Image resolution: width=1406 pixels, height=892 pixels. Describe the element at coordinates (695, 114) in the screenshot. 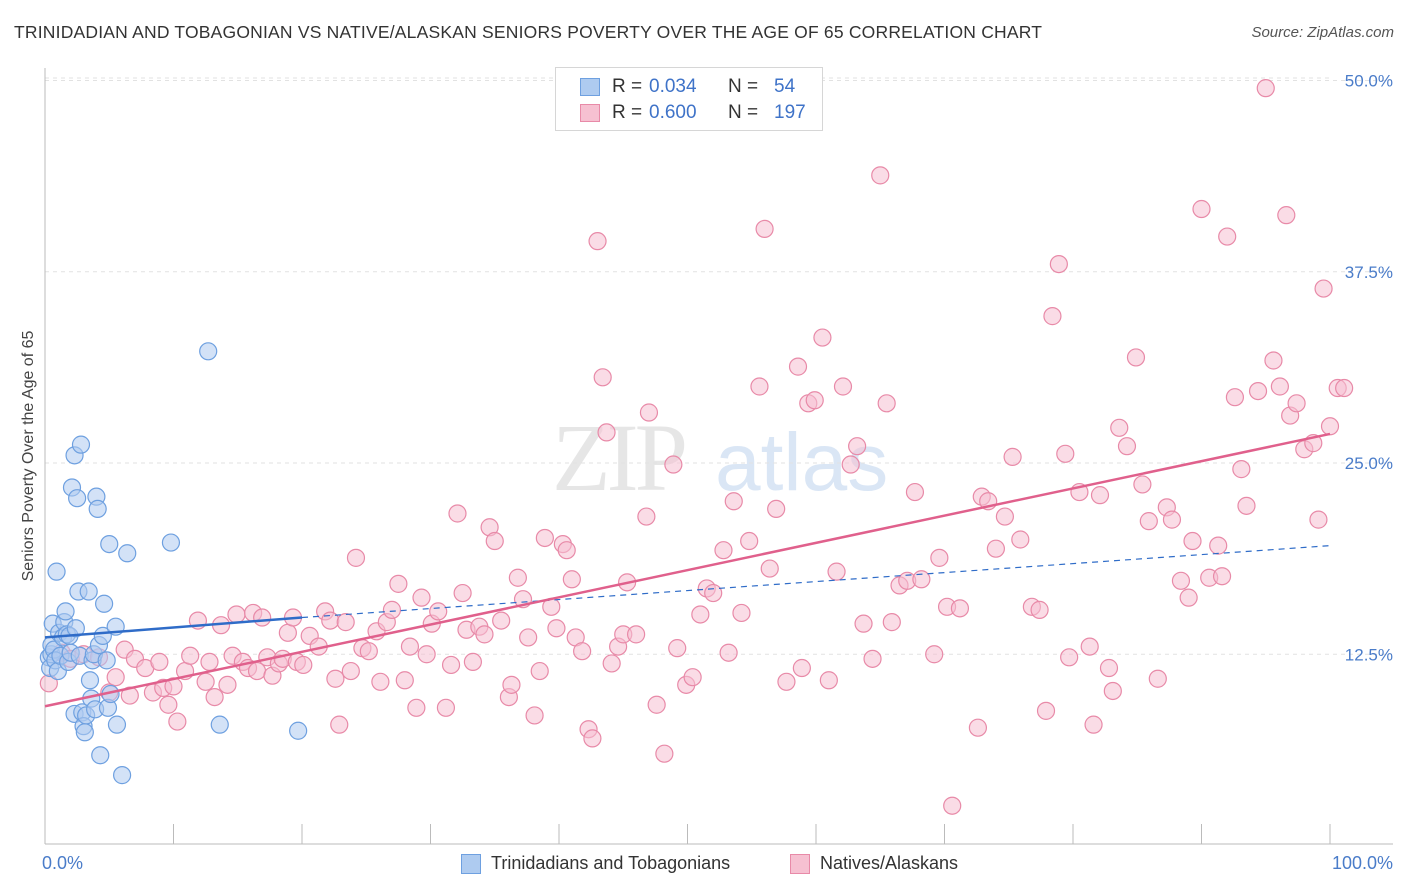

I see `legend-row-natives: R = 0.600 N = 197` at that location.